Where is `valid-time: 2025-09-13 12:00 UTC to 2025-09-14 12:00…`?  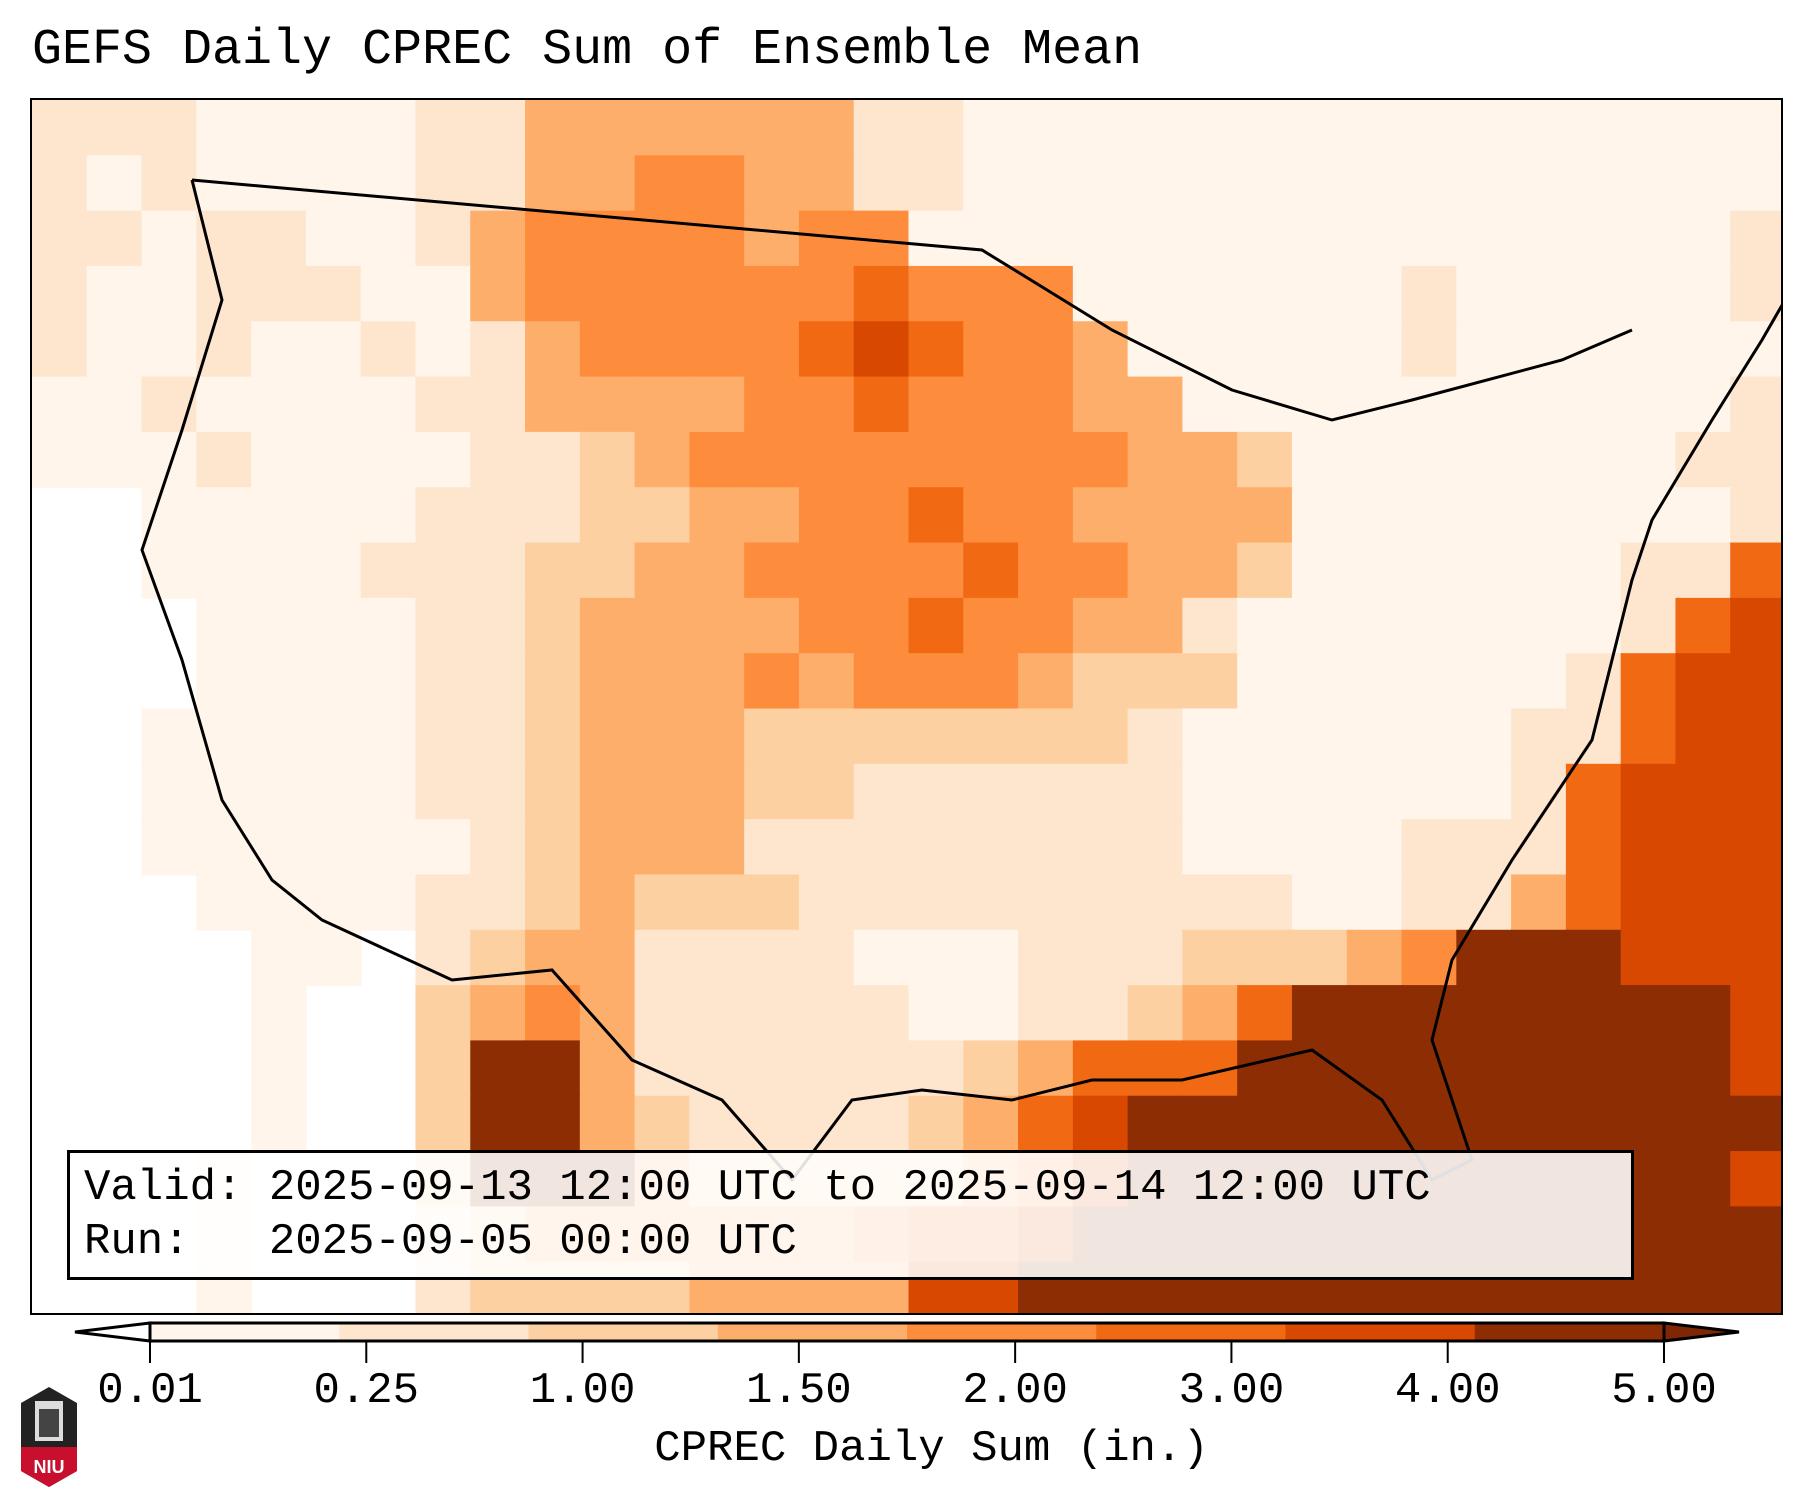
valid-time: 2025-09-13 12:00 UTC to 2025-09-14 12:00… is located at coordinates (849, 1188).